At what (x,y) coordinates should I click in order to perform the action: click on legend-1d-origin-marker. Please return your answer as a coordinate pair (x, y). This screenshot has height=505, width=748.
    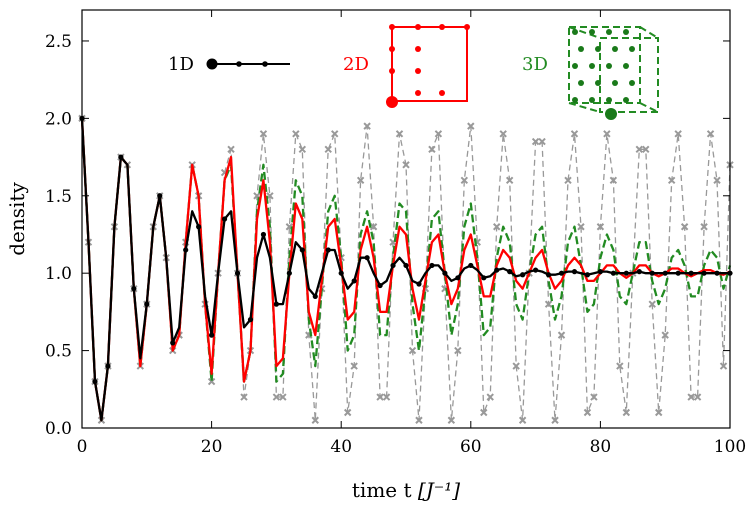
    Looking at the image, I should click on (212, 64).